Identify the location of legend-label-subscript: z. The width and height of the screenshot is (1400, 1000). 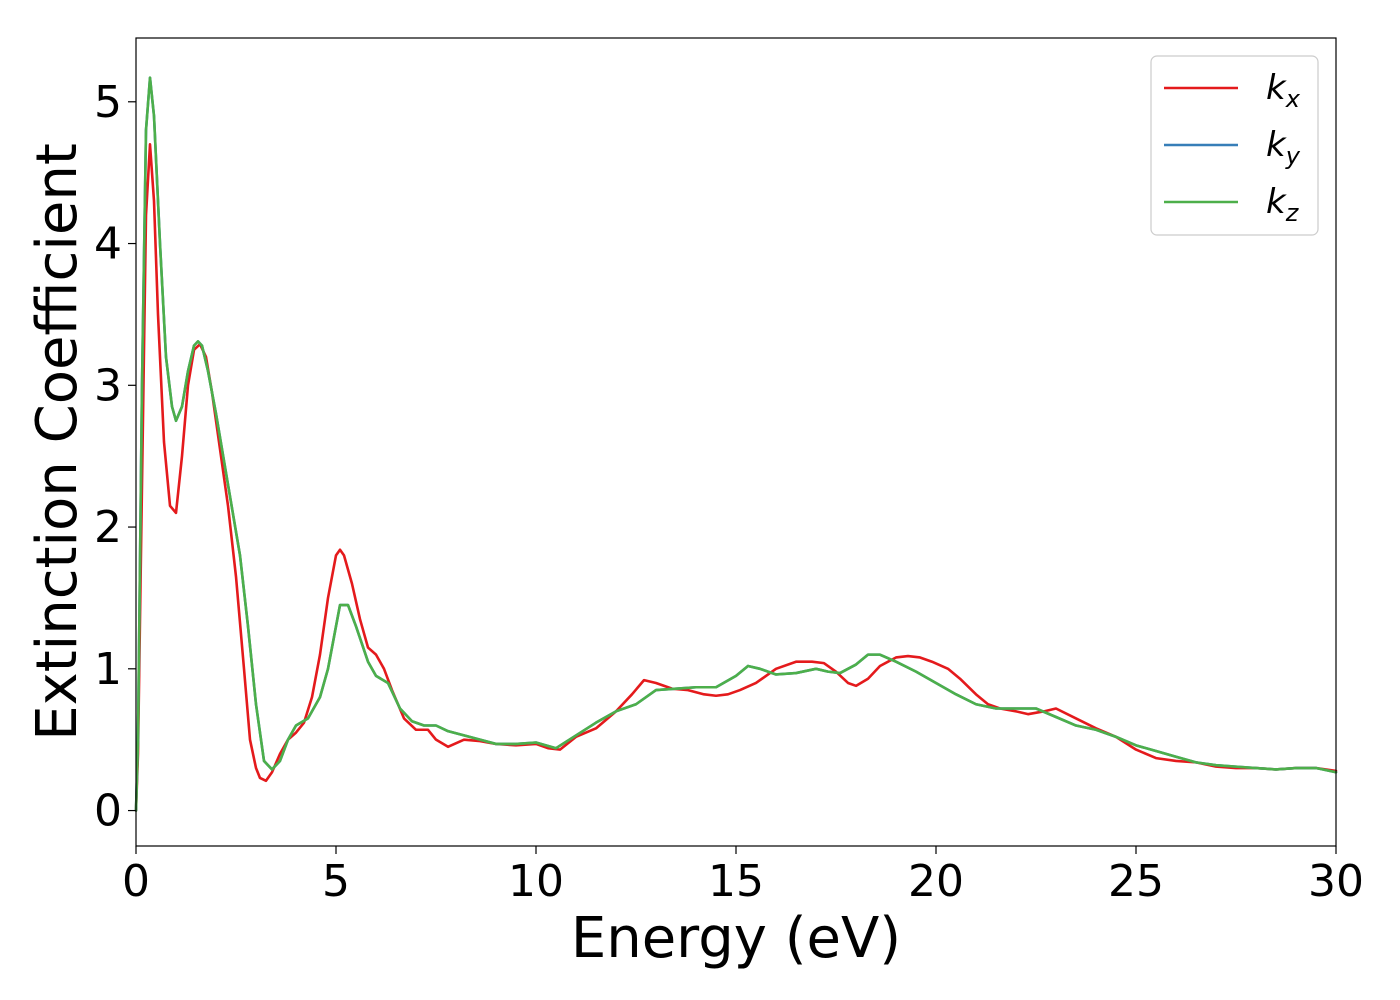
(1292, 213).